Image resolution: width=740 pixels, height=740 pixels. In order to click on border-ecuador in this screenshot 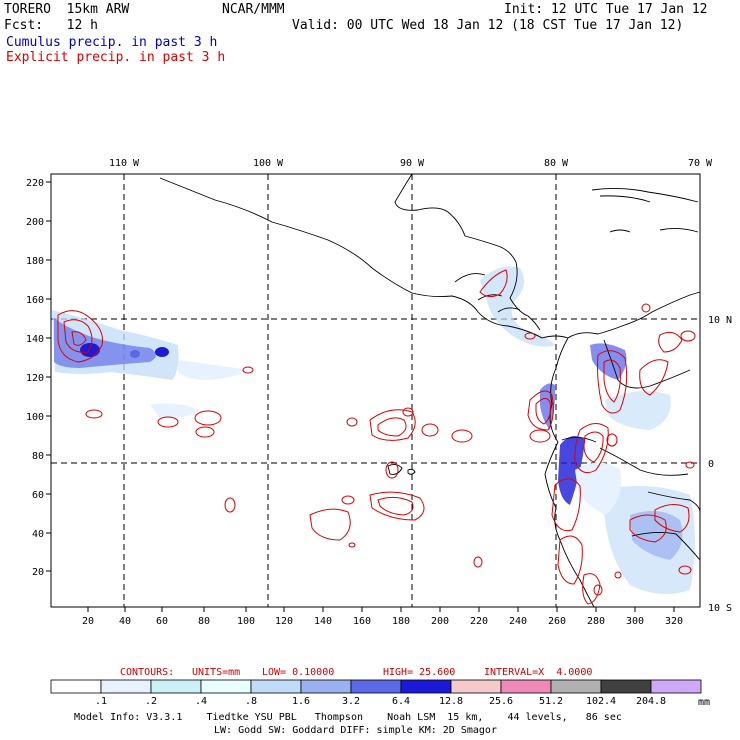, I will do `click(579, 440)`.